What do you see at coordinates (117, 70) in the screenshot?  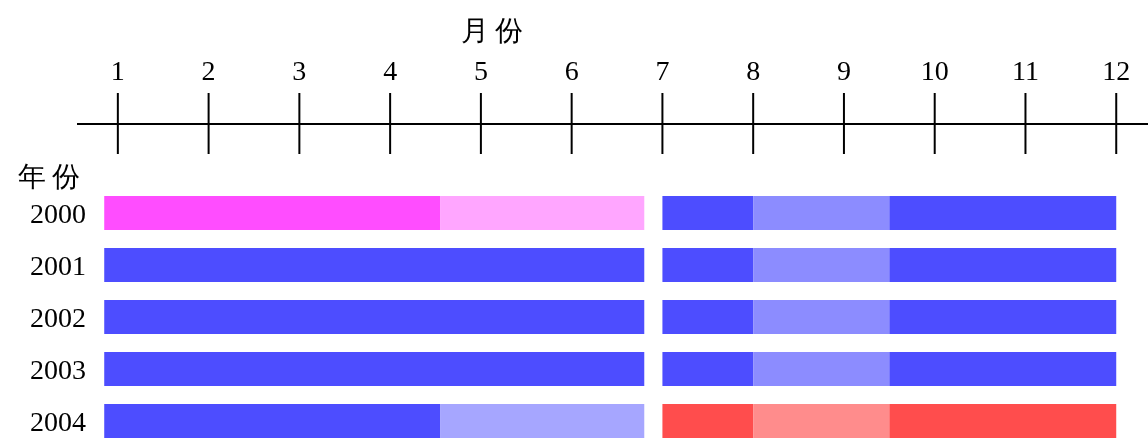 I see `x-tick-label: 1` at bounding box center [117, 70].